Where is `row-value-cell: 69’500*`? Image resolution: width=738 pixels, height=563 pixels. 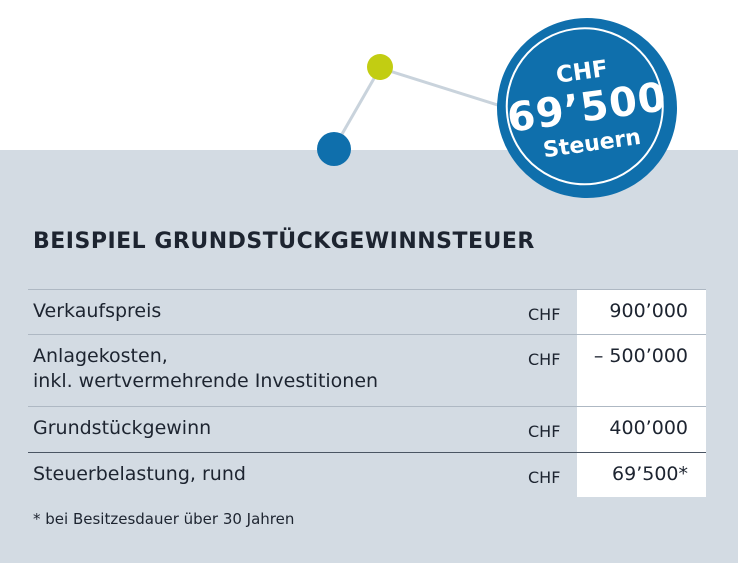 row-value-cell: 69’500* is located at coordinates (641, 475).